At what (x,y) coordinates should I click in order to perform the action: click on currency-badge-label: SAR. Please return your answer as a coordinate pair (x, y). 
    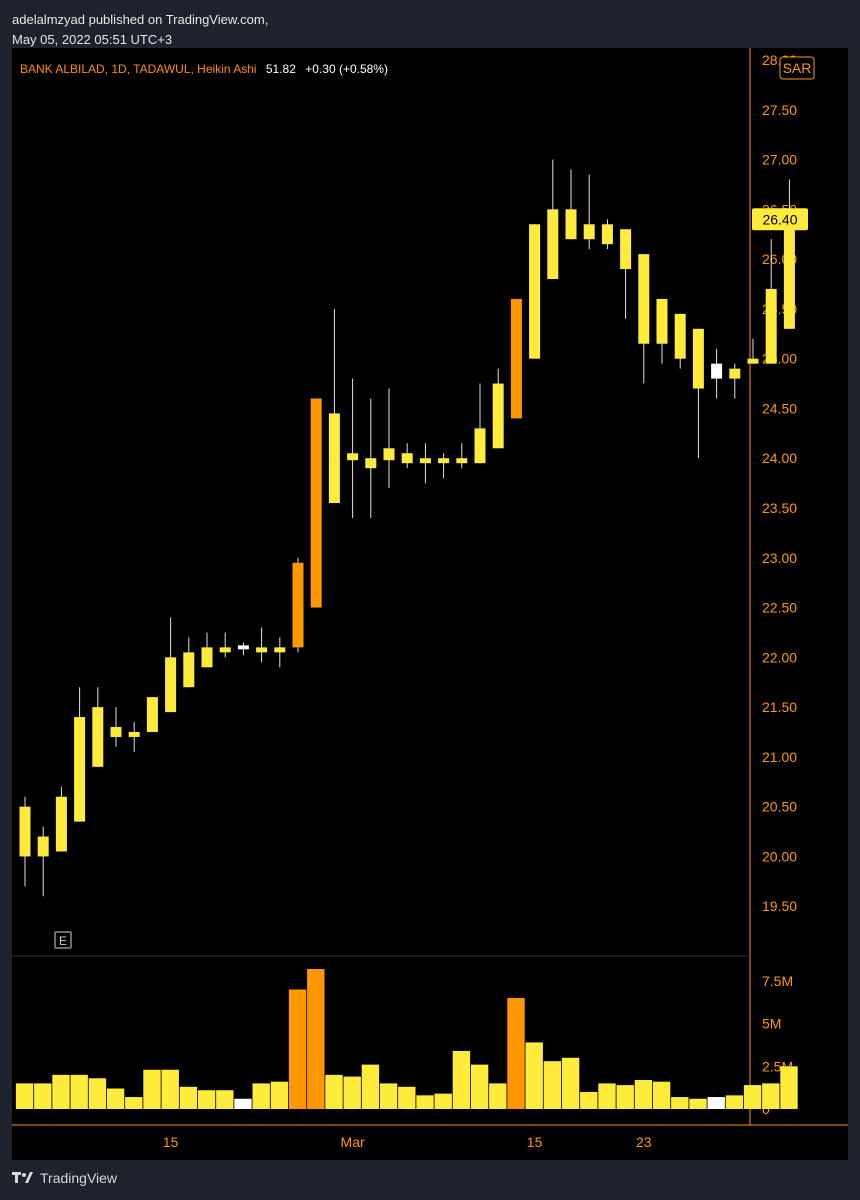
    Looking at the image, I should click on (797, 68).